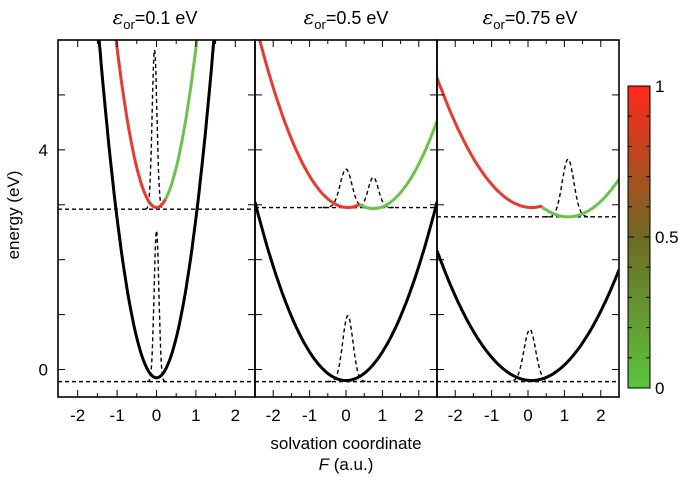  I want to click on x-tick-label-1-2: -1, so click(117, 415).